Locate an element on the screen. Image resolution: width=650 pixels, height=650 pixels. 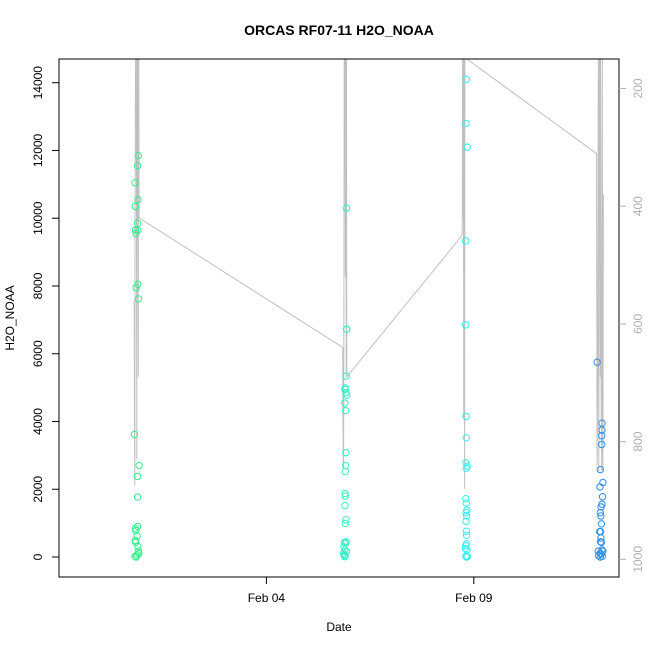
x-axis-label: Date is located at coordinates (339, 627).